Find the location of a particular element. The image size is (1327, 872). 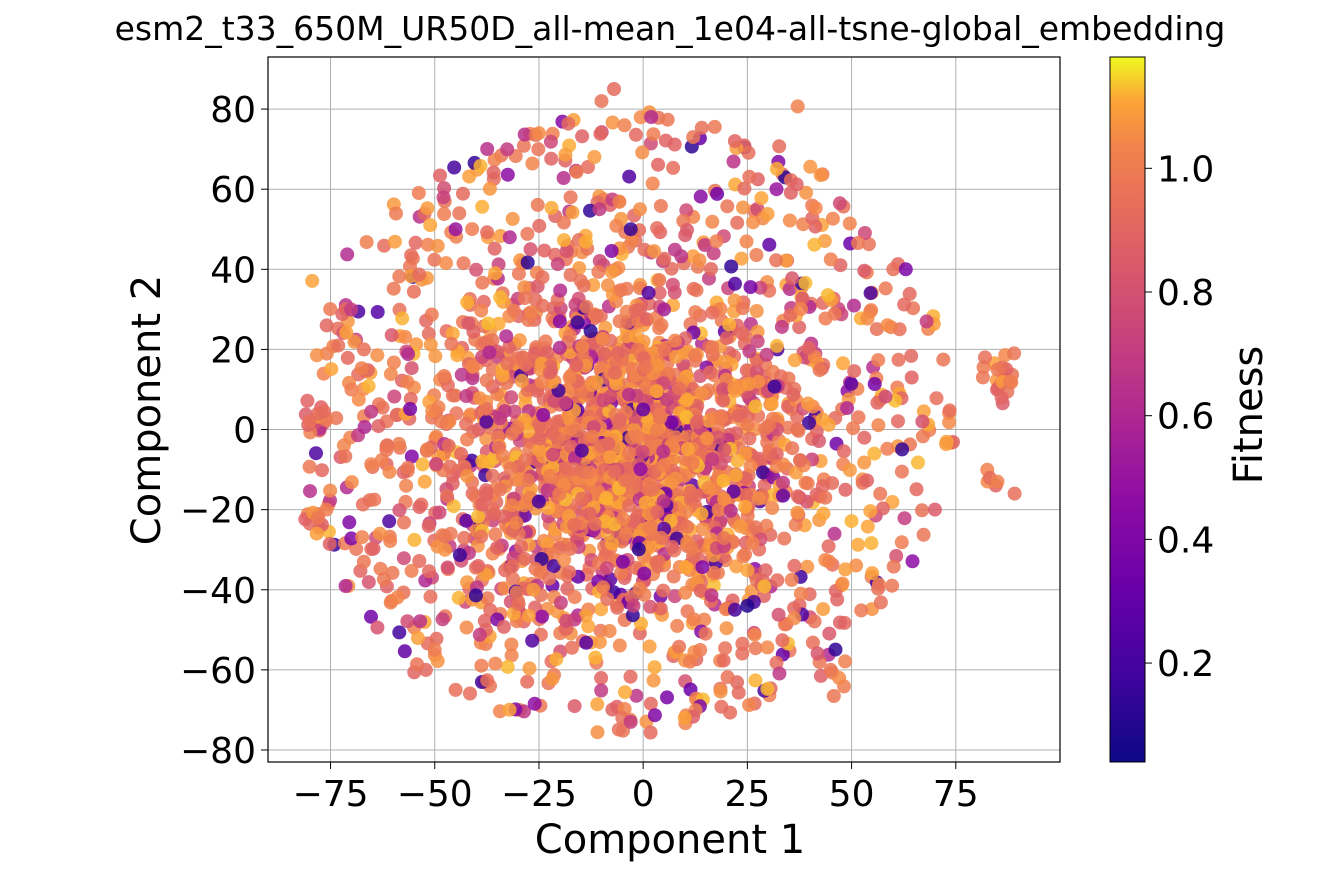

y-tick-label: 20 is located at coordinates (233, 350).